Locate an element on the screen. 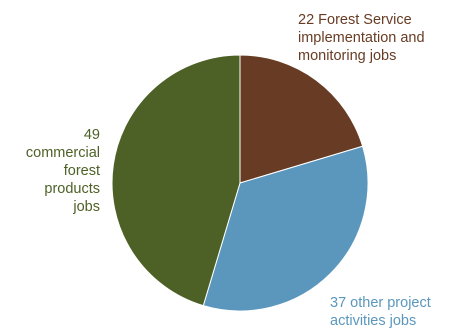  slice-label-line: 22 Forest Service is located at coordinates (355, 20).